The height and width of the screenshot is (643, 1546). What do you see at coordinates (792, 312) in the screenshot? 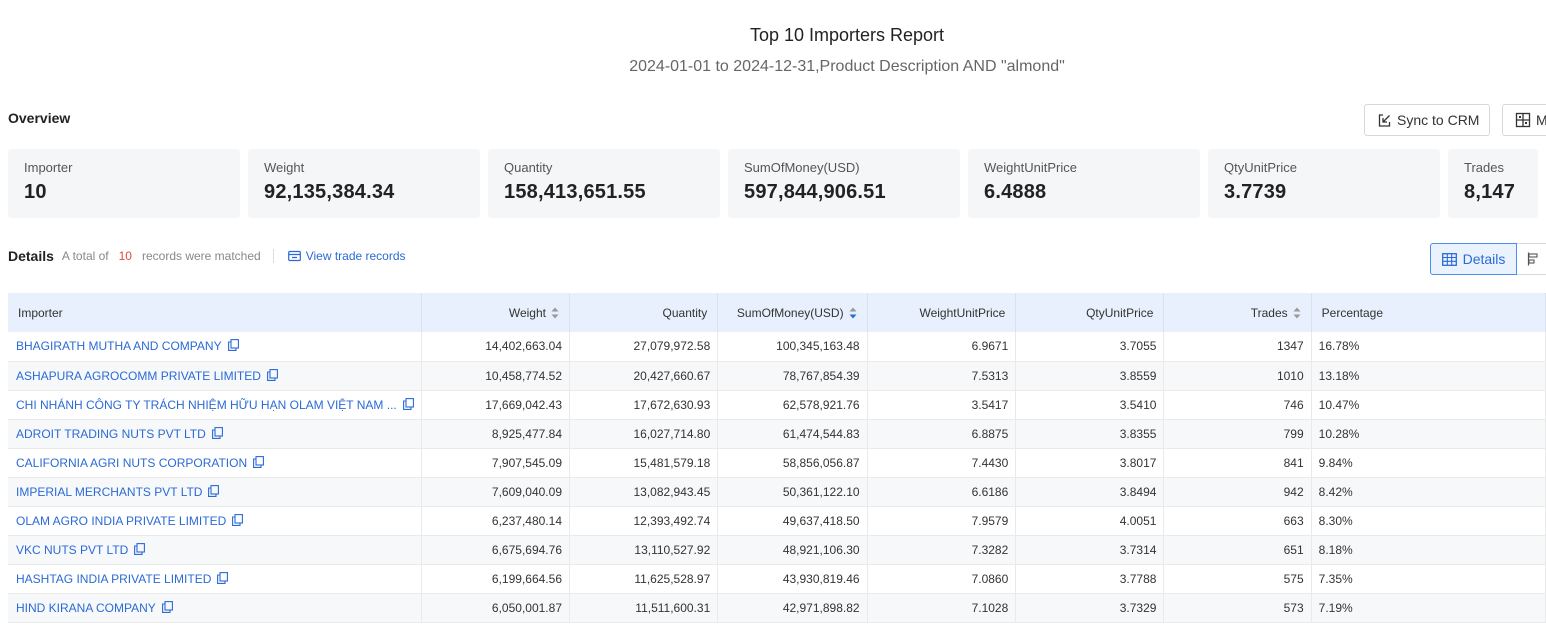
I see `col-header-sum-of-money: SumOfMoney(USD)` at bounding box center [792, 312].